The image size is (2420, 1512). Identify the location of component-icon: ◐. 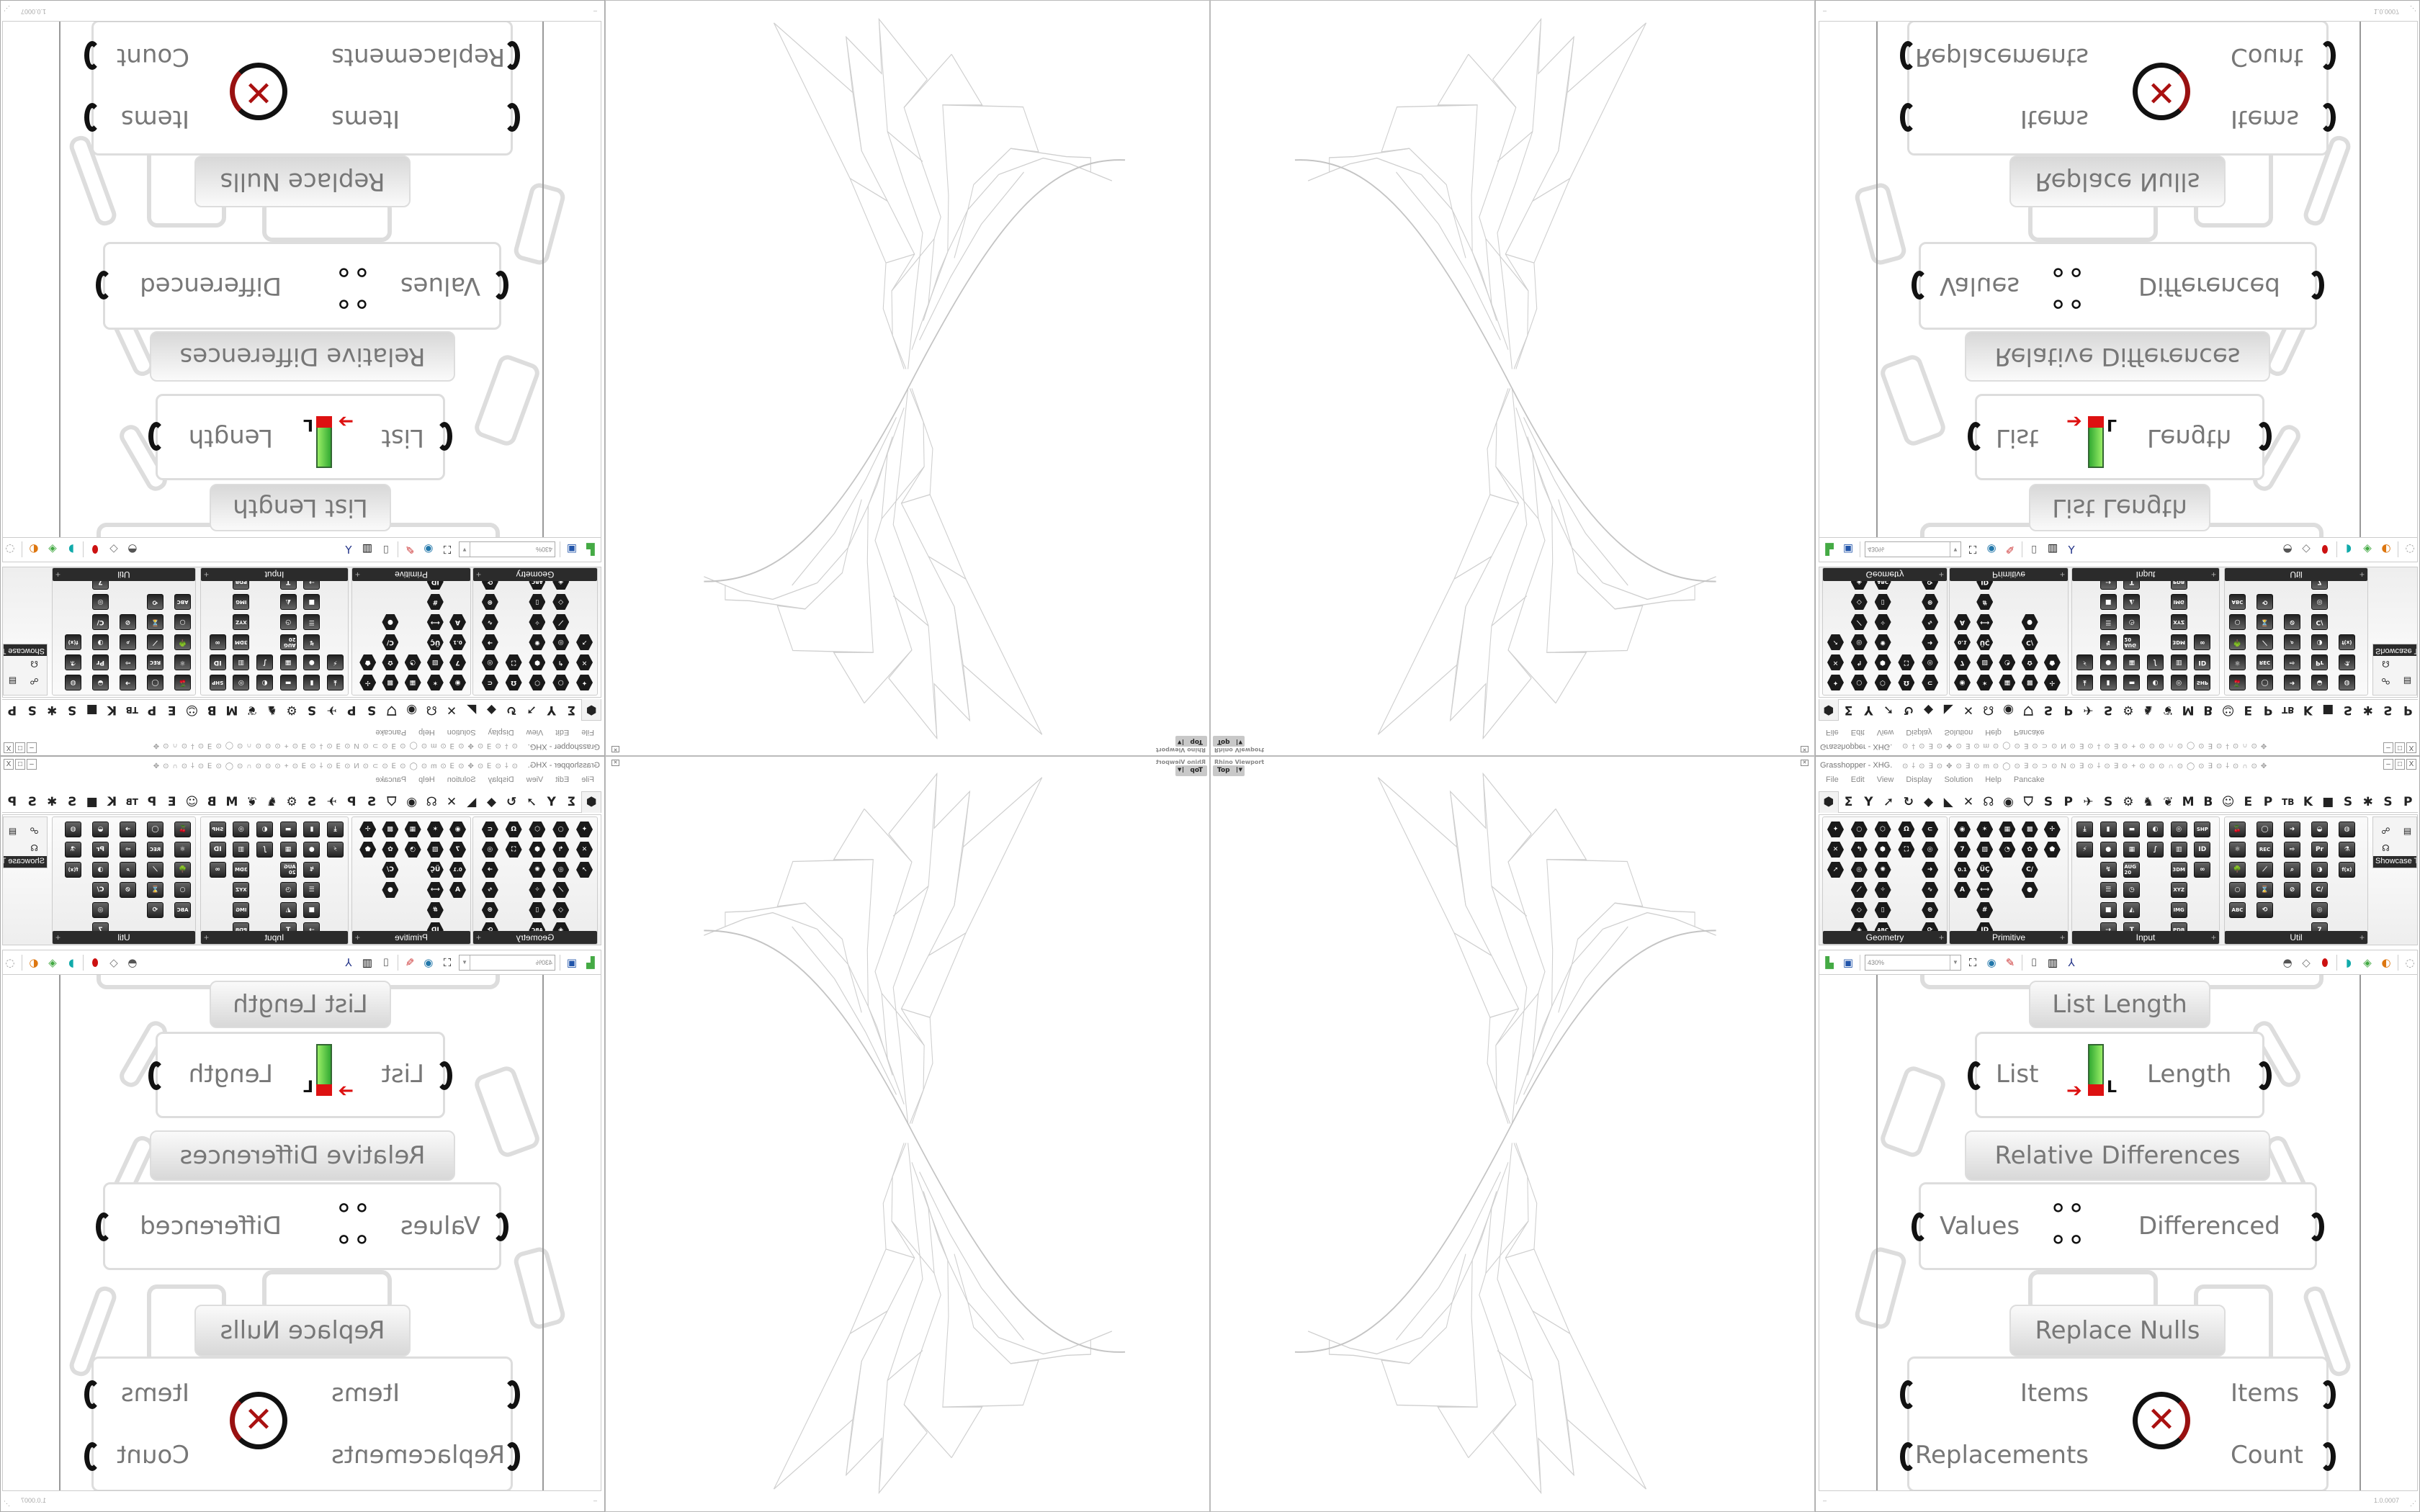
(2155, 829).